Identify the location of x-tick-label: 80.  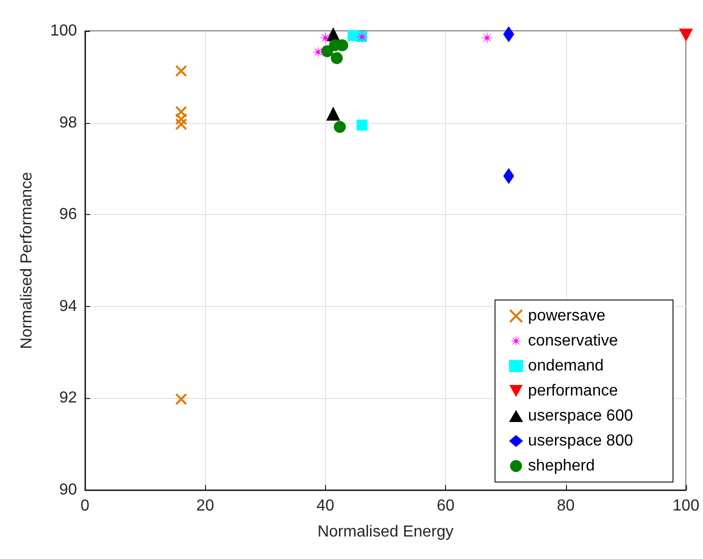
(565, 506).